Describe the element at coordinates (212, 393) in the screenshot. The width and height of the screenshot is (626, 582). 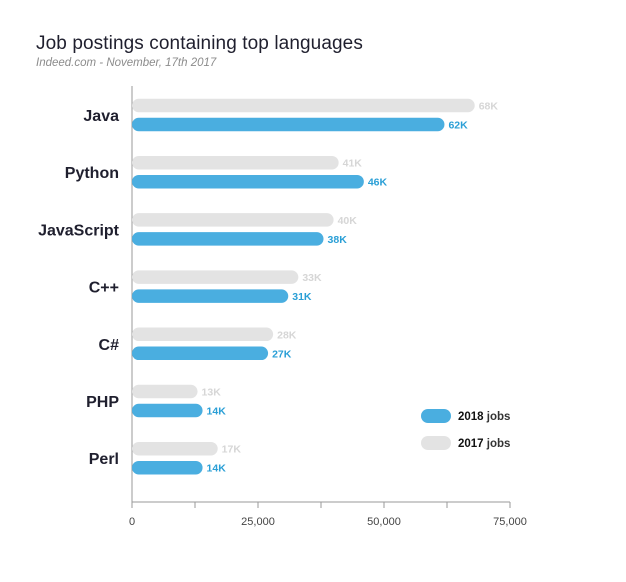
I see `data-label-2017: 13K` at that location.